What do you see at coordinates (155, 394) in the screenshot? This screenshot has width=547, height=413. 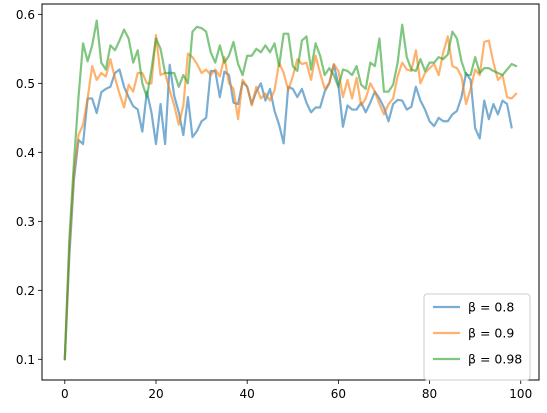 I see `x-tick-label: 20` at bounding box center [155, 394].